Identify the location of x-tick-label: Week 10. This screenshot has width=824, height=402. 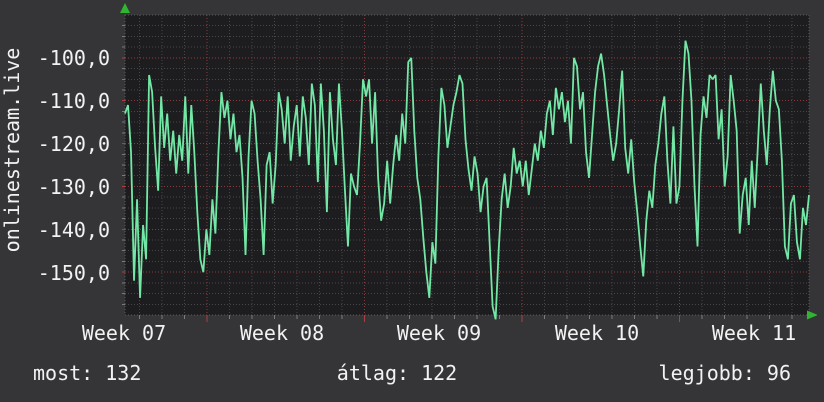
(597, 333).